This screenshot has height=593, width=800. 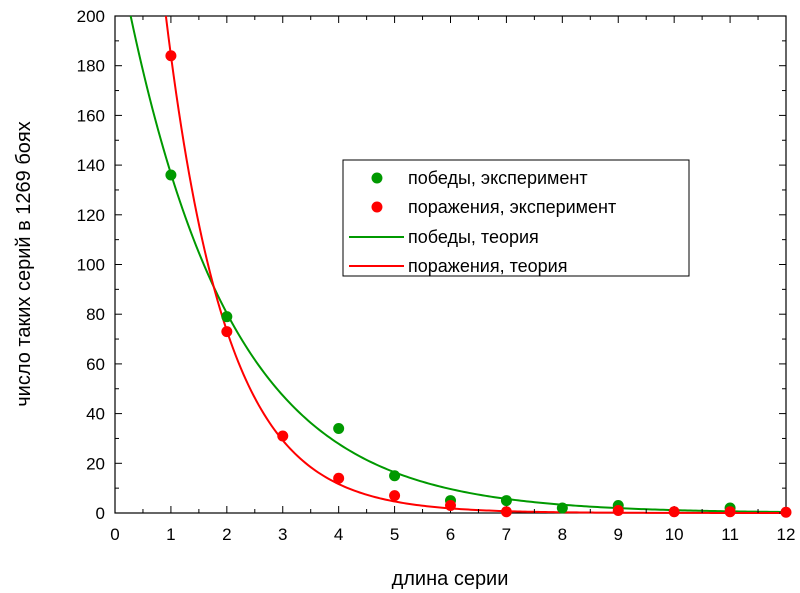 What do you see at coordinates (91, 215) in the screenshot?
I see `y-tick-label: 120` at bounding box center [91, 215].